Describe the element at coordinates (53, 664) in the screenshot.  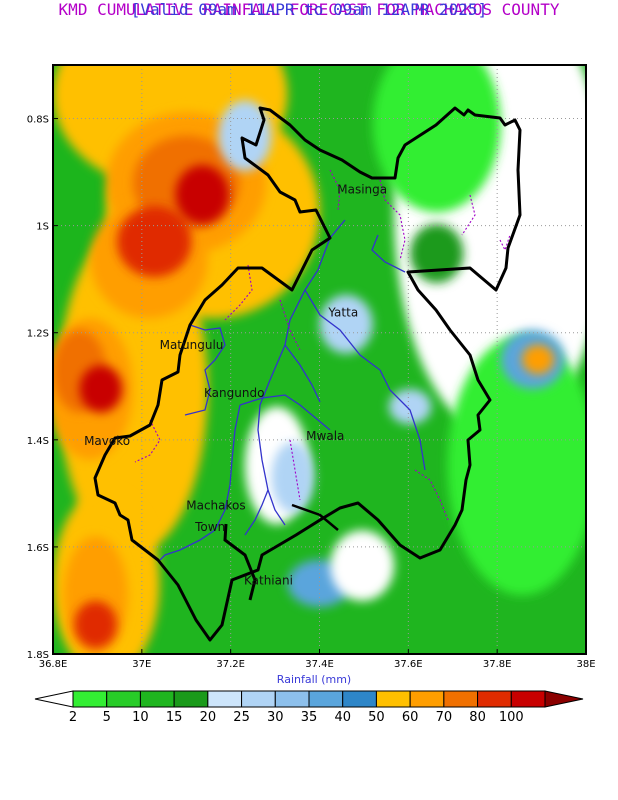
I see `lon-tick-label: 36.8E` at that location.